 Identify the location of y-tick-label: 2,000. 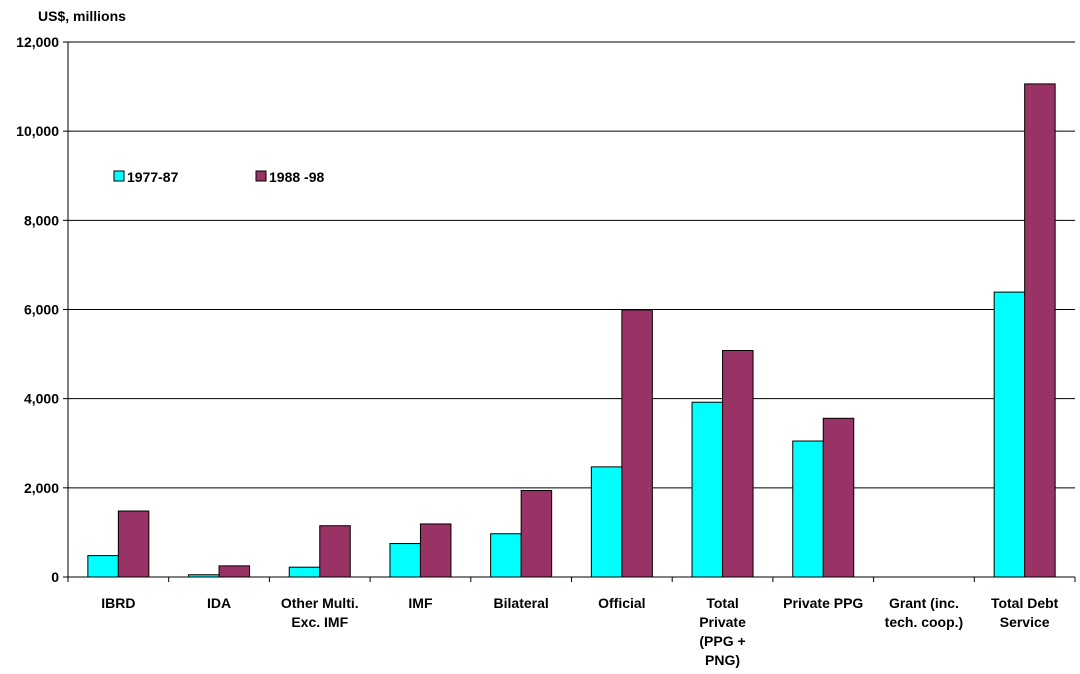
(41, 488).